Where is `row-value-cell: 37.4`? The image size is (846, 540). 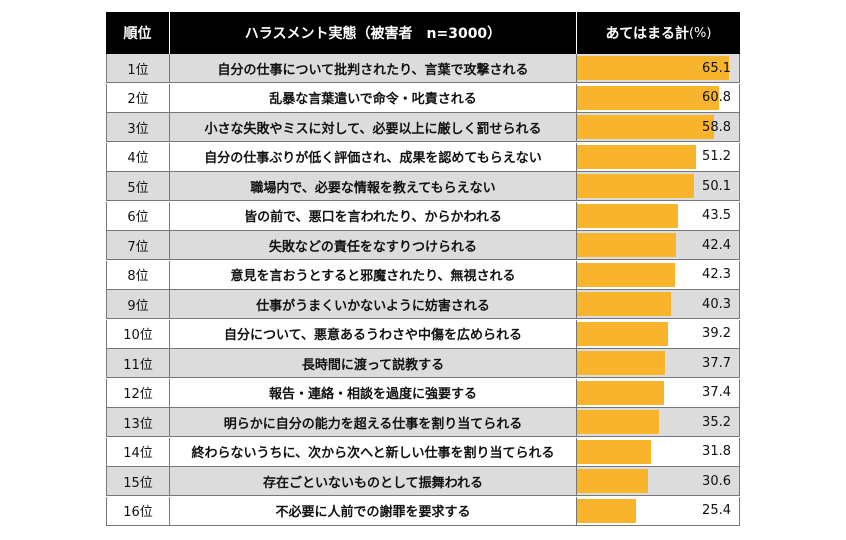
row-value-cell: 37.4 is located at coordinates (658, 393).